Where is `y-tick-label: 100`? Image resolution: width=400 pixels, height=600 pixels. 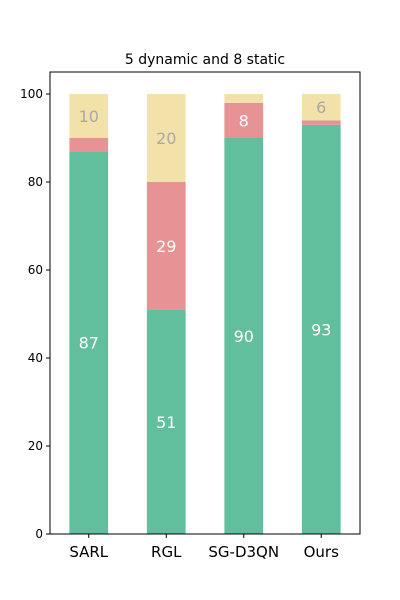
y-tick-label: 100 is located at coordinates (31, 94).